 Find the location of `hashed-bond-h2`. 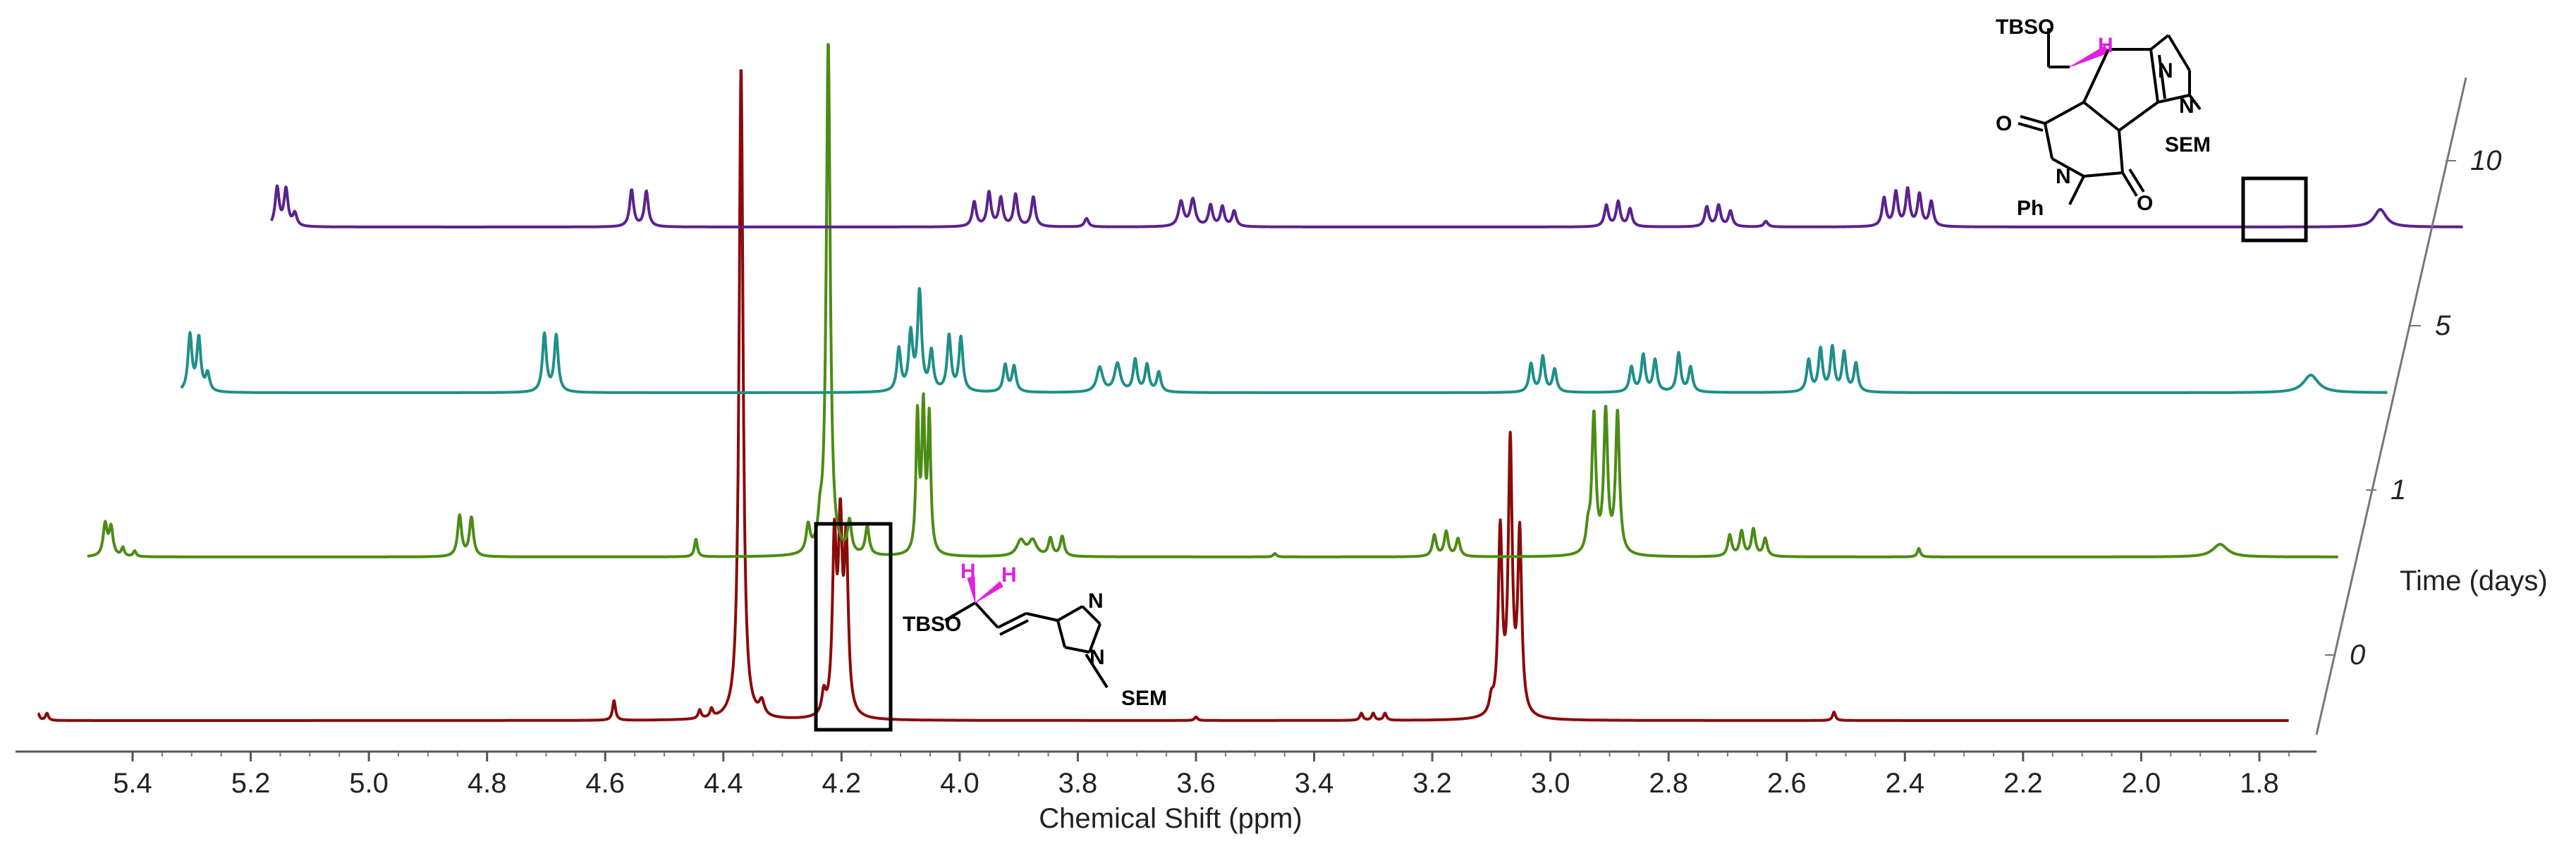

hashed-bond-h2 is located at coordinates (989, 592).